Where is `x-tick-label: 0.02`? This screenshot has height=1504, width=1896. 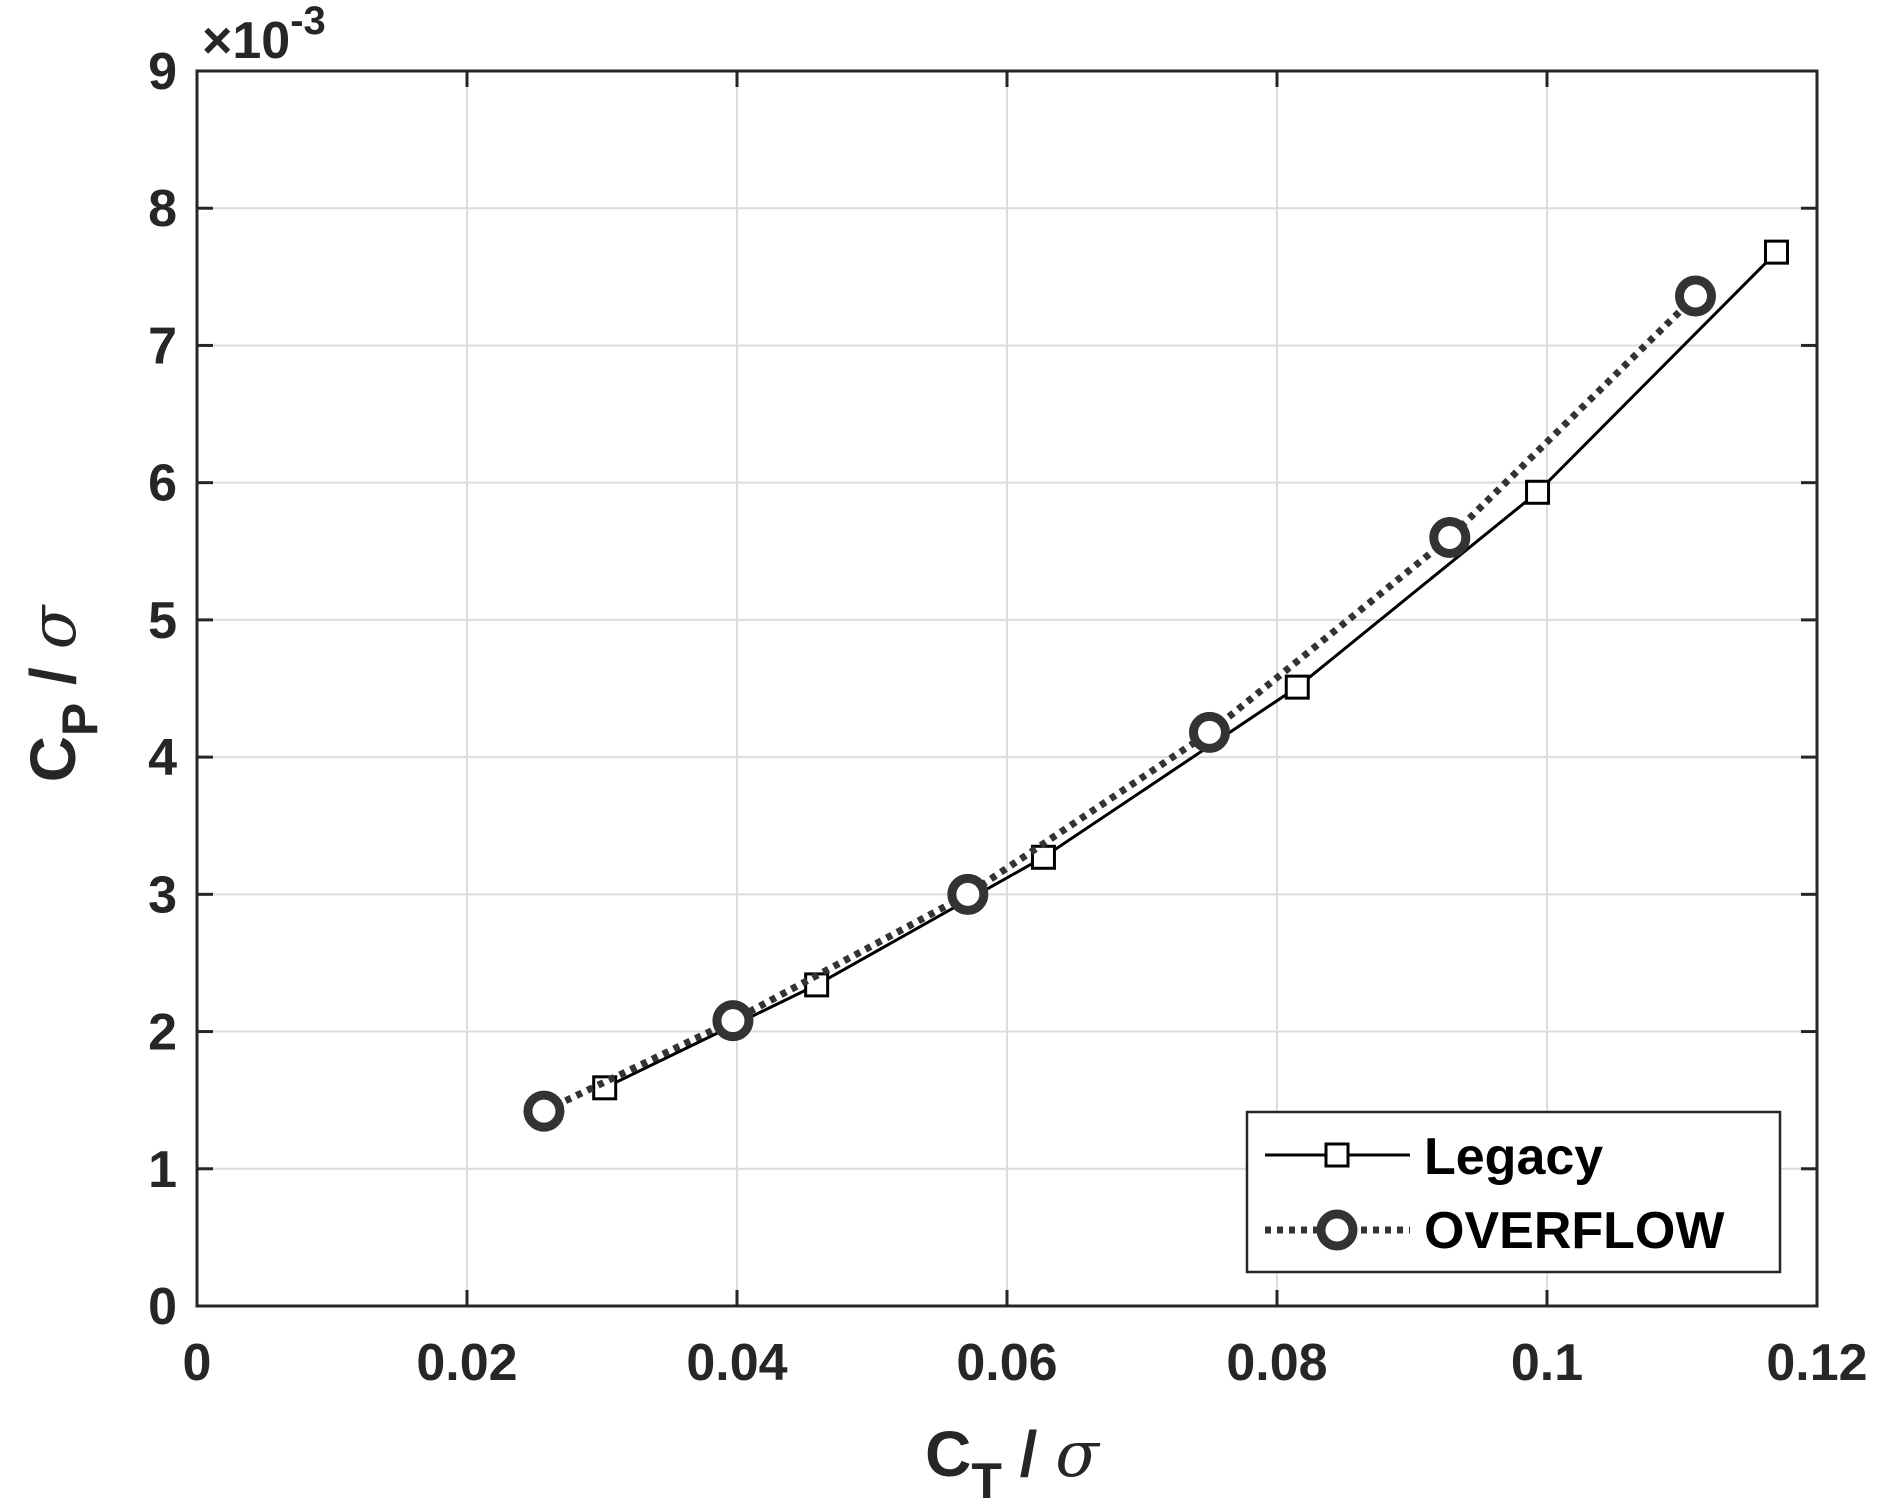
x-tick-label: 0.02 is located at coordinates (466, 1363).